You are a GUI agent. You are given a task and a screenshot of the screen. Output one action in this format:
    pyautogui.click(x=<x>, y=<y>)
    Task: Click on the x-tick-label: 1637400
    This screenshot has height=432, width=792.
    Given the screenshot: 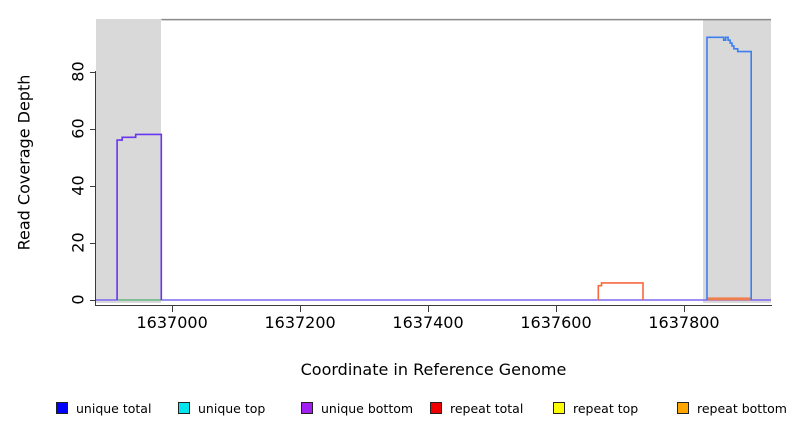 What is the action you would take?
    pyautogui.click(x=428, y=322)
    